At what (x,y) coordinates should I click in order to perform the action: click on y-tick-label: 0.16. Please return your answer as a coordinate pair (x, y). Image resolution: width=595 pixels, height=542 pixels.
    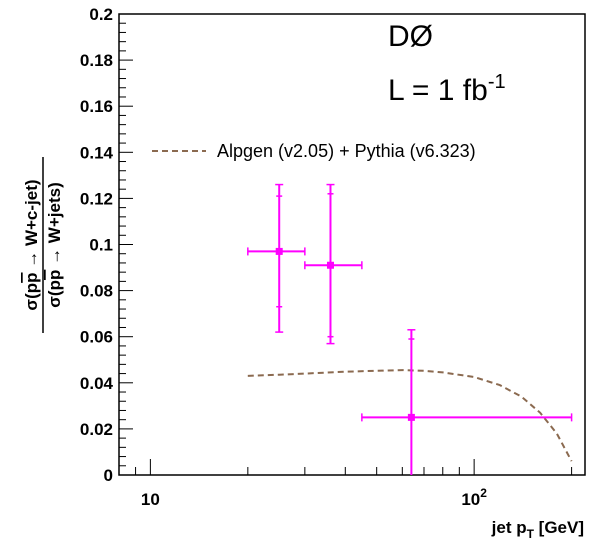
    Looking at the image, I should click on (96, 106).